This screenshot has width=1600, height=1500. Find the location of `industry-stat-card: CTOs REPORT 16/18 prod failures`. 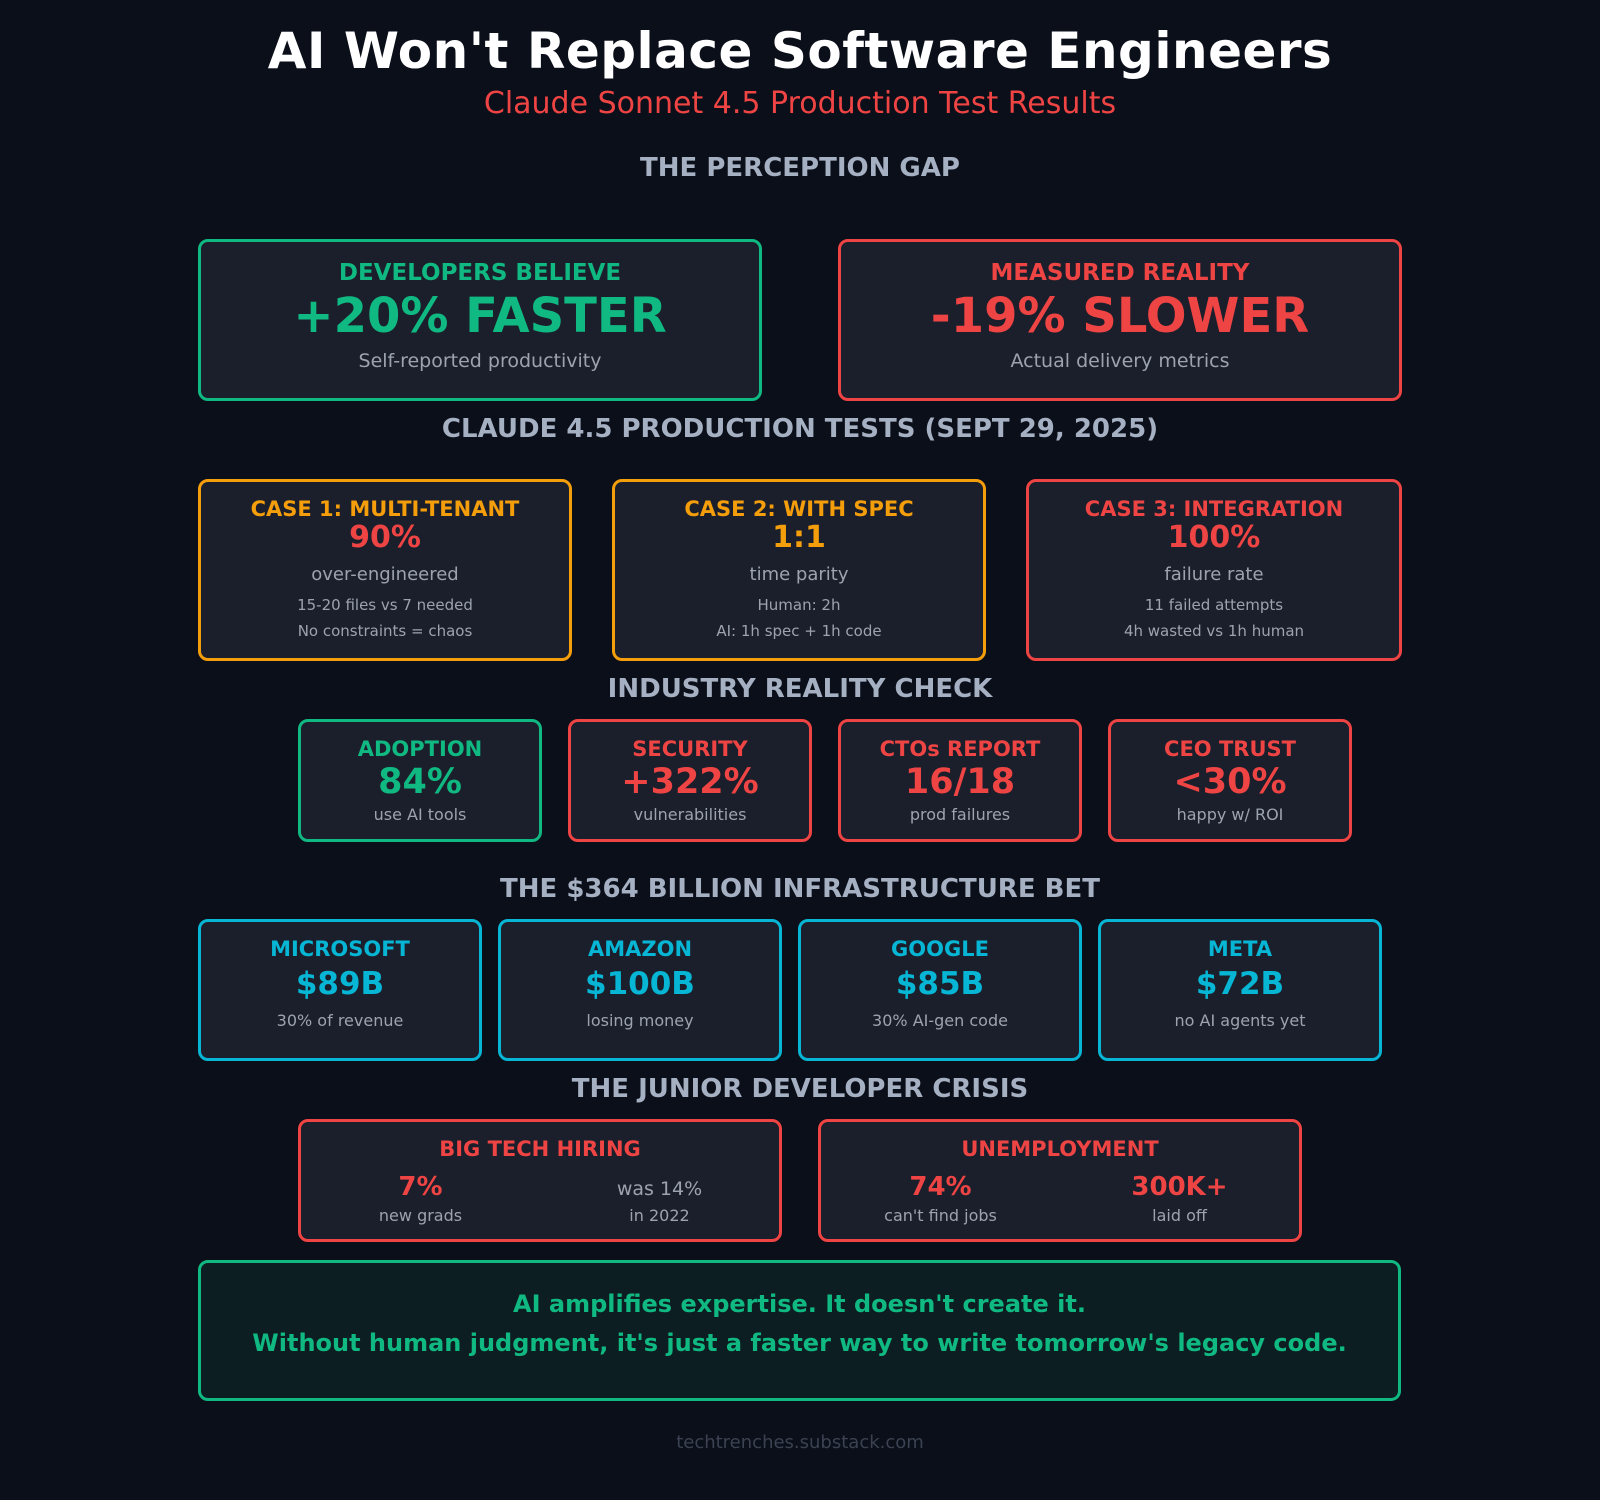

industry-stat-card: CTOs REPORT 16/18 prod failures is located at coordinates (960, 780).